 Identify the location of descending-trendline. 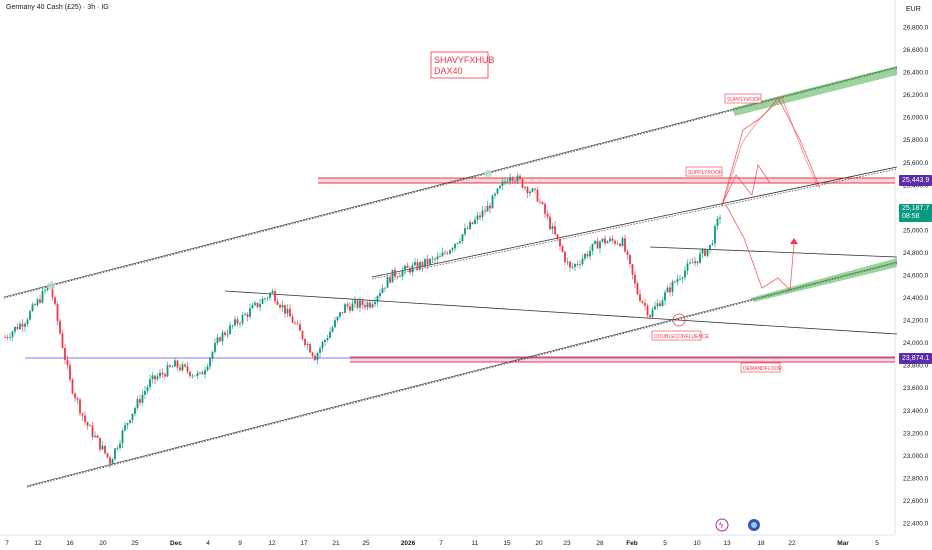
(561, 312).